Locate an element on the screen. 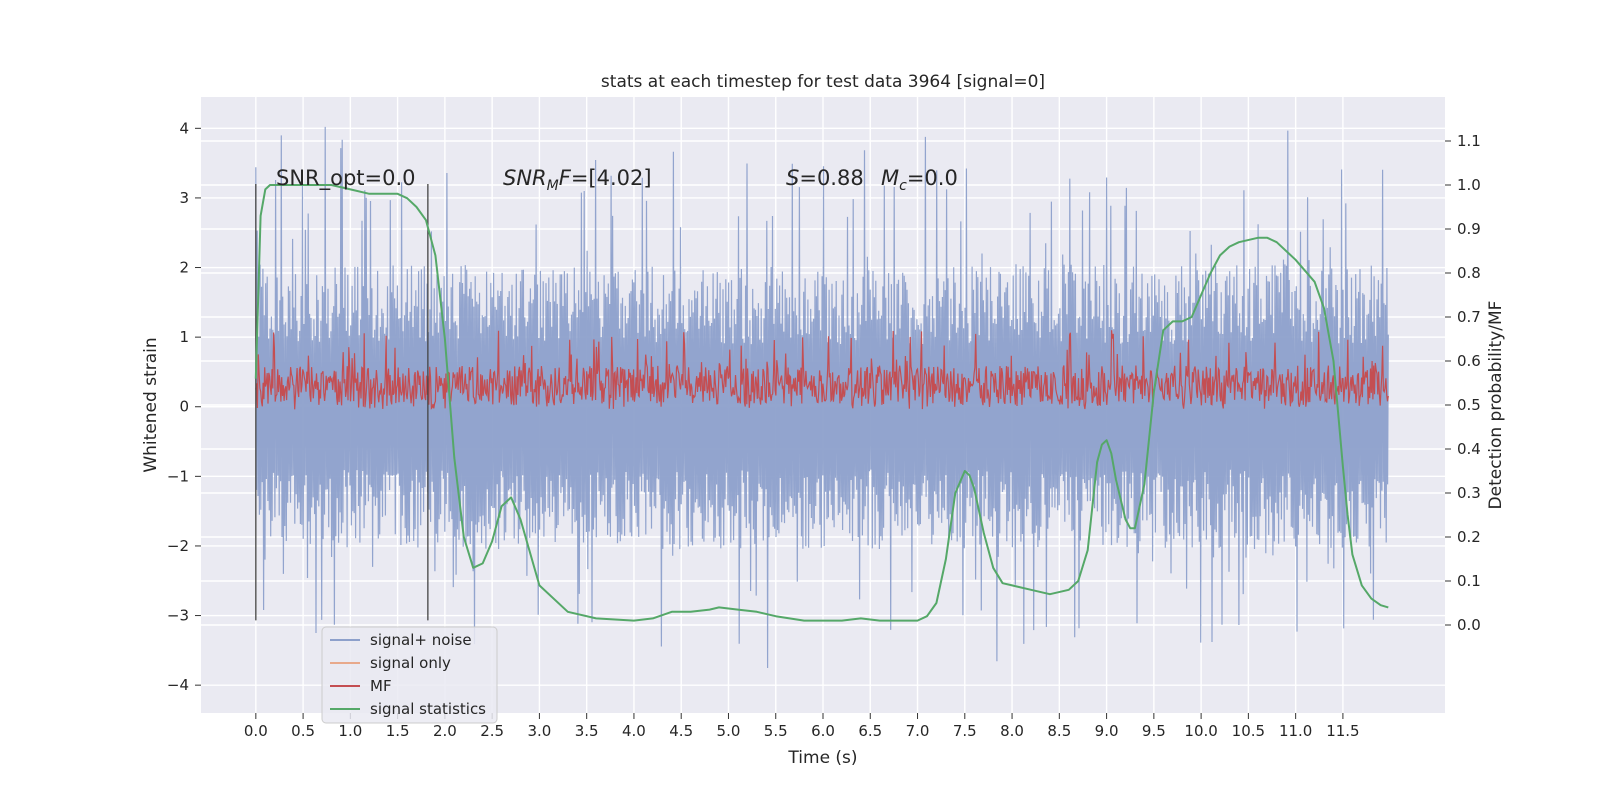 The width and height of the screenshot is (1600, 800). y-right-tick-label: 0.6 is located at coordinates (1469, 361).